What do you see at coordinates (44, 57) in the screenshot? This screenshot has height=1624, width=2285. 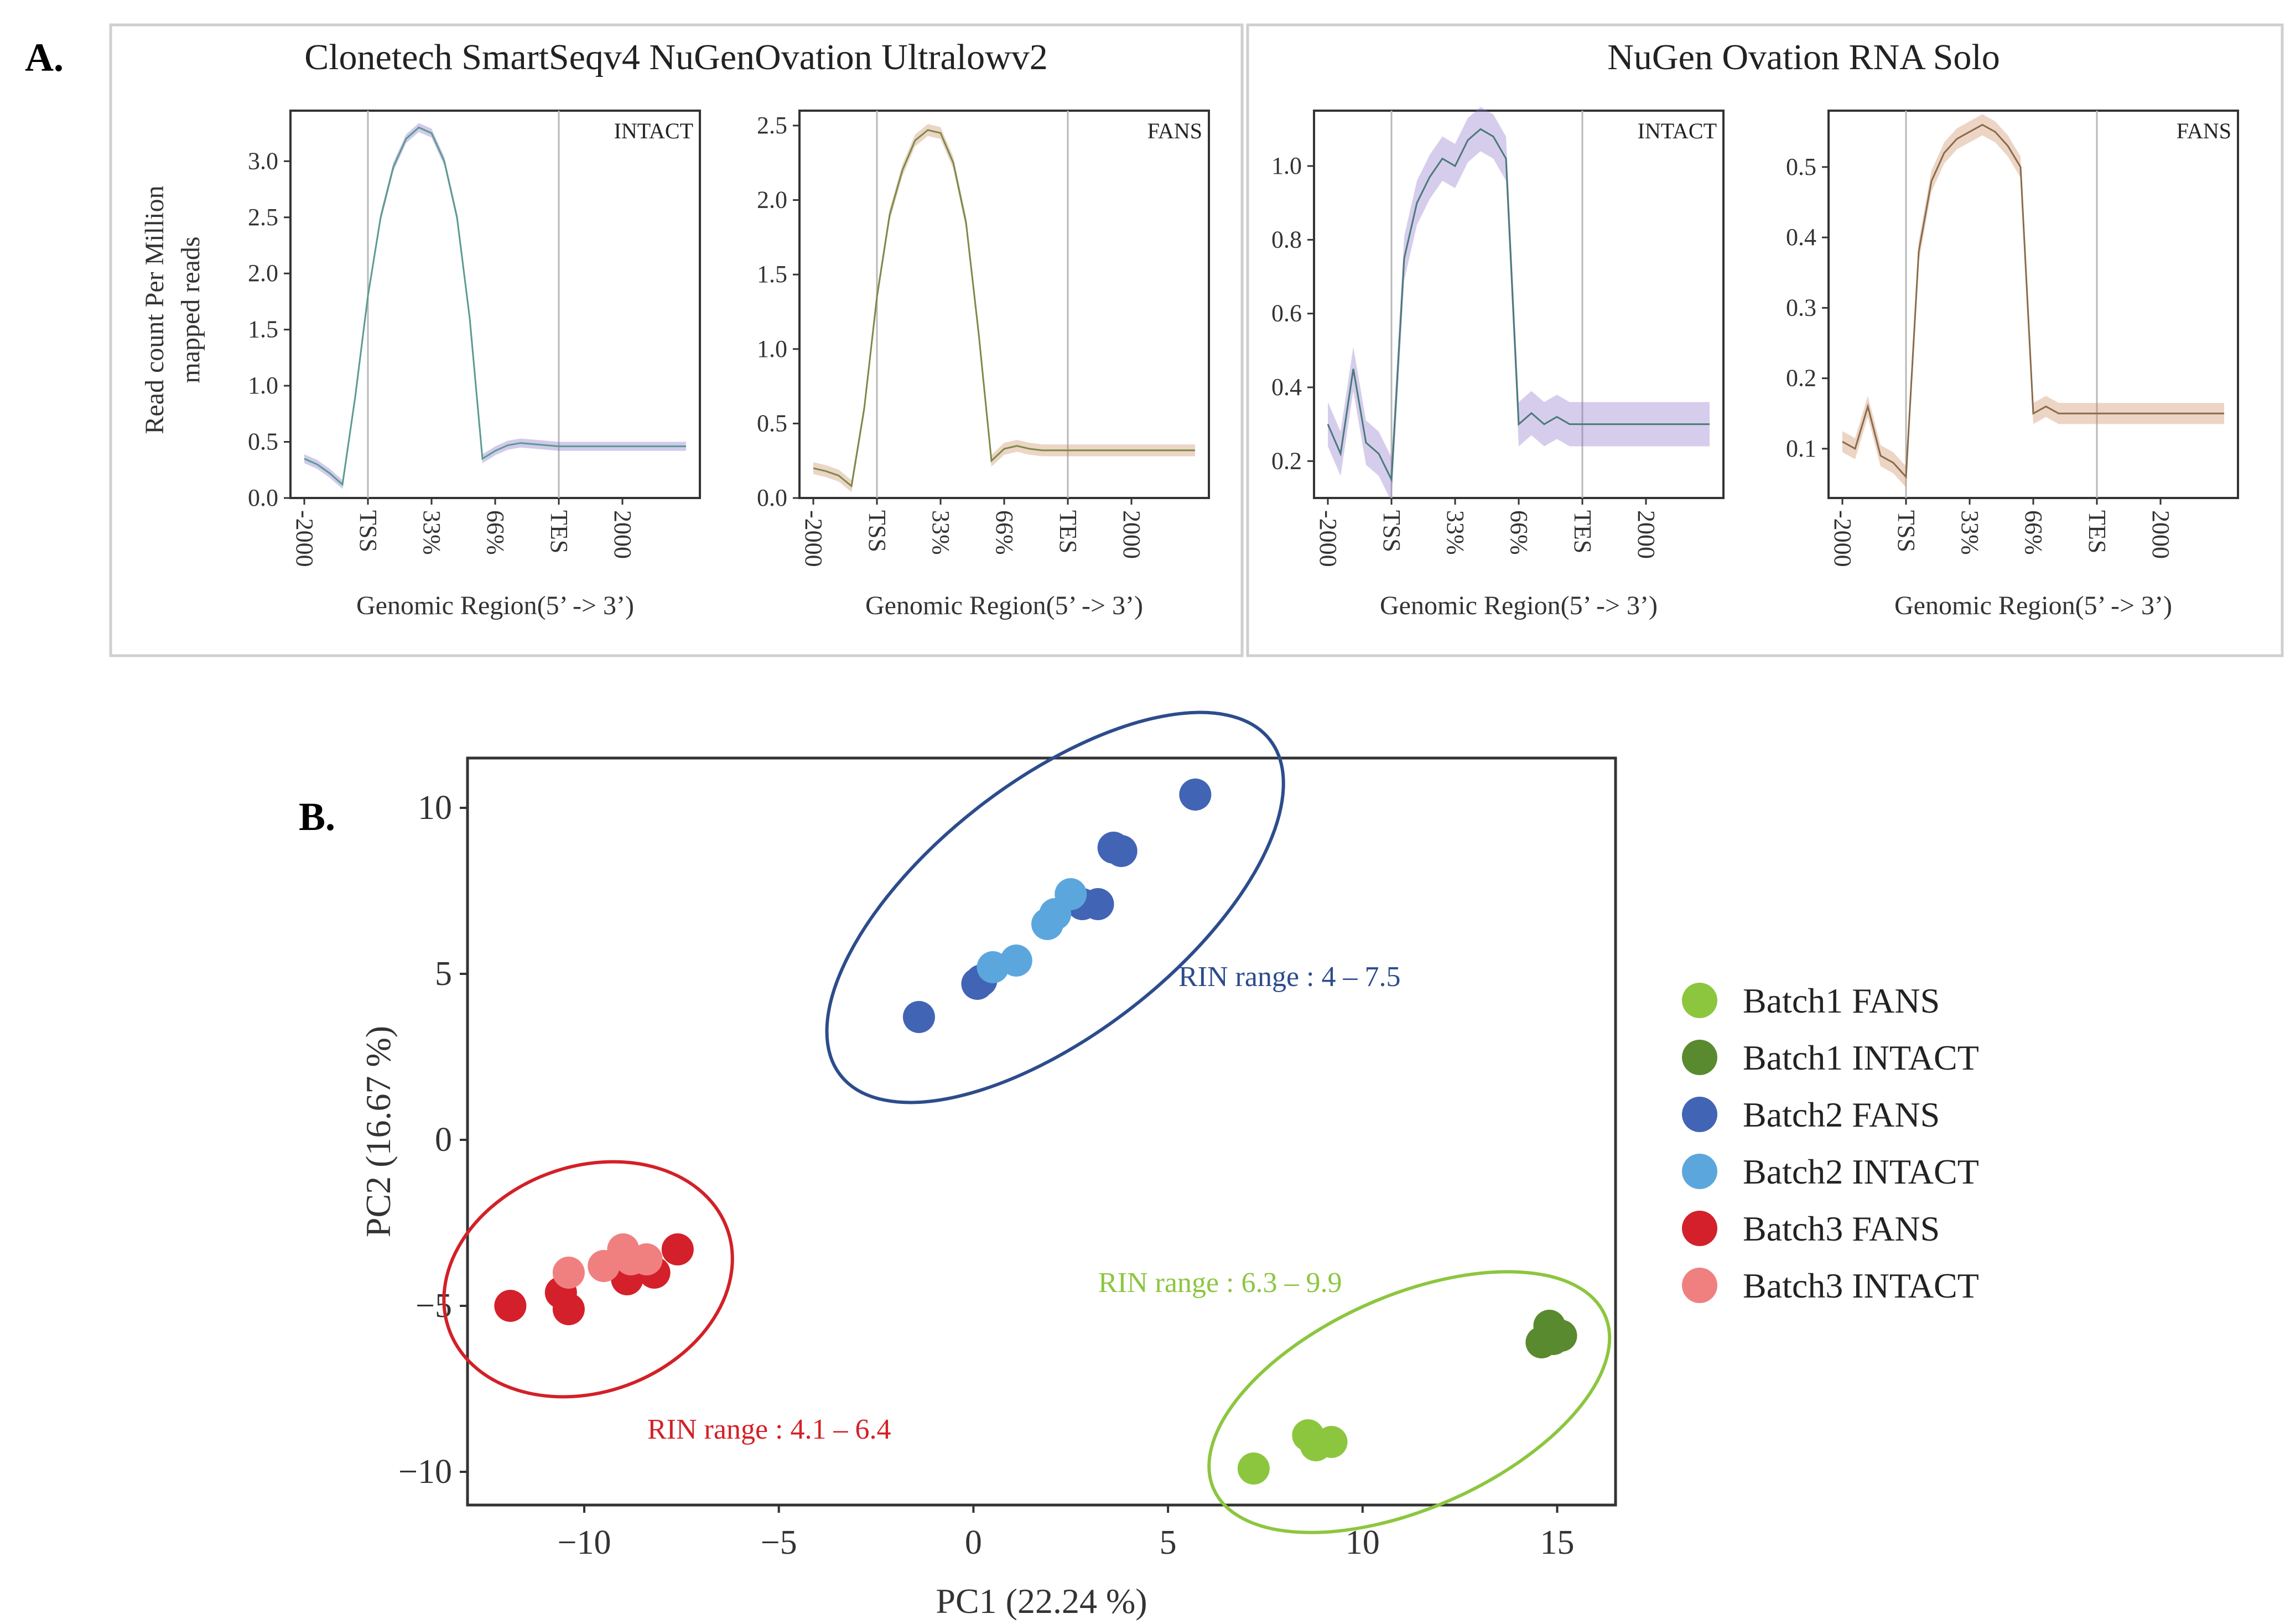 I see `panel-a-label: A.` at bounding box center [44, 57].